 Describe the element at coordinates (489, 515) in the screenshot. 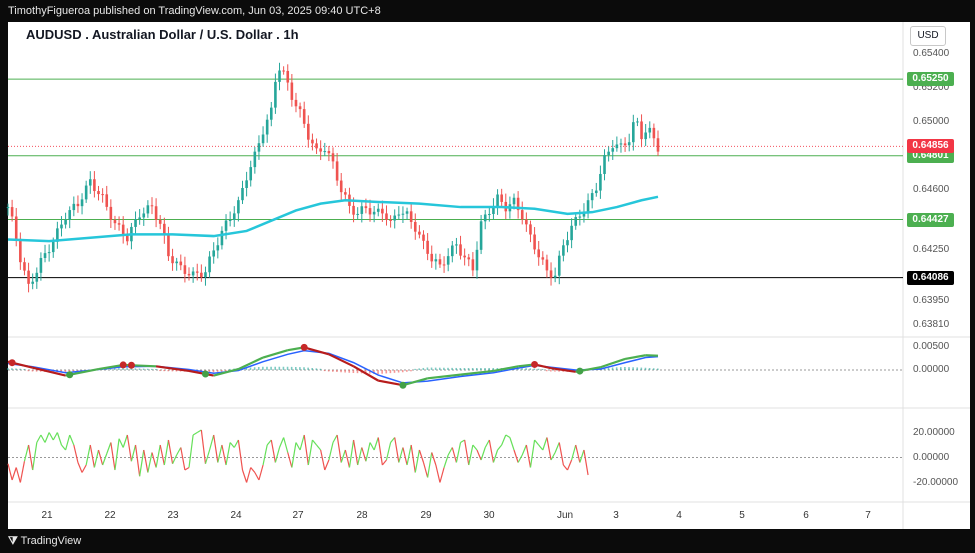

I see `x-tick-label: 30` at that location.